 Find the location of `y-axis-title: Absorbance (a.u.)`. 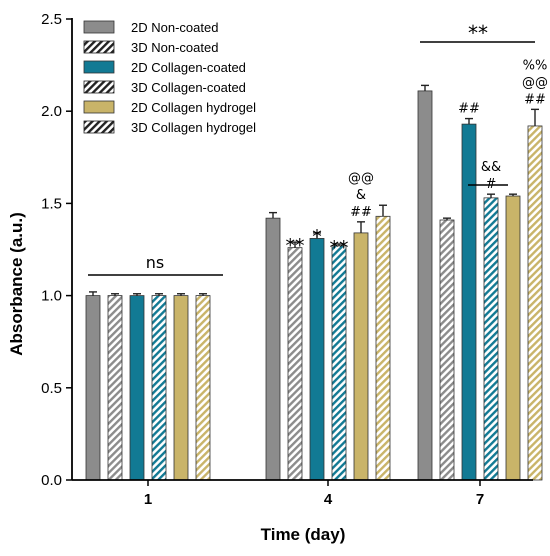

y-axis-title: Absorbance (a.u.) is located at coordinates (16, 284).